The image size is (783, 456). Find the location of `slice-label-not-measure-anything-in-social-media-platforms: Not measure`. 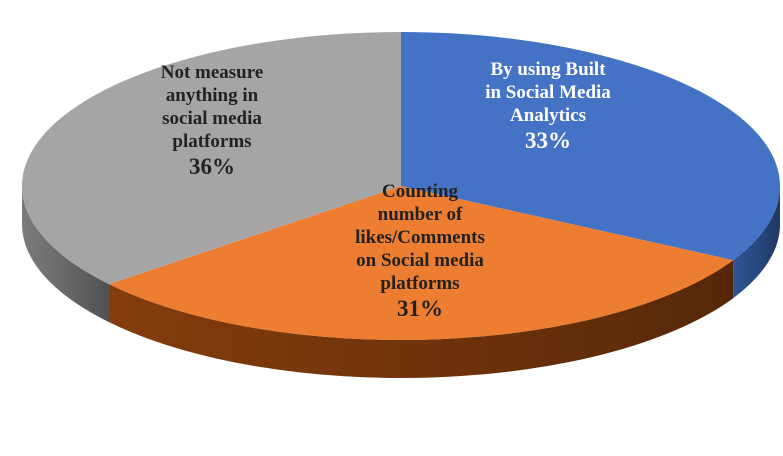

slice-label-not-measure-anything-in-social-media-platforms: Not measure is located at coordinates (212, 72).